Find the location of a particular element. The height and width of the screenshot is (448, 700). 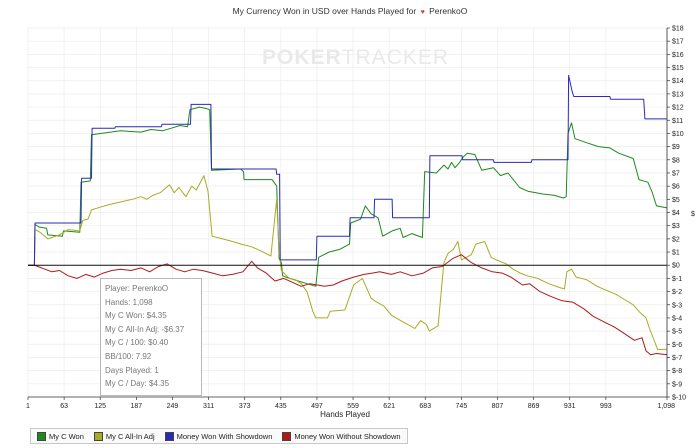

y-tick-label: $-7 is located at coordinates (677, 358).